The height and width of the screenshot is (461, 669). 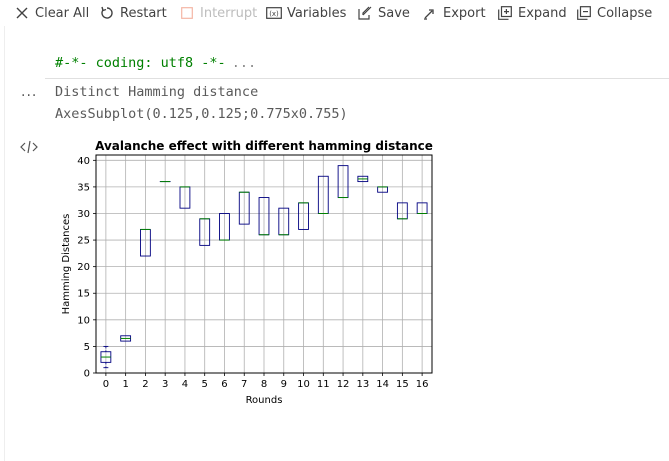 I want to click on x-axis-ticks: 0 1 2 3 4 5 6 7 8 9 10 11 12 13 14 15 16, so click(x=266, y=381).